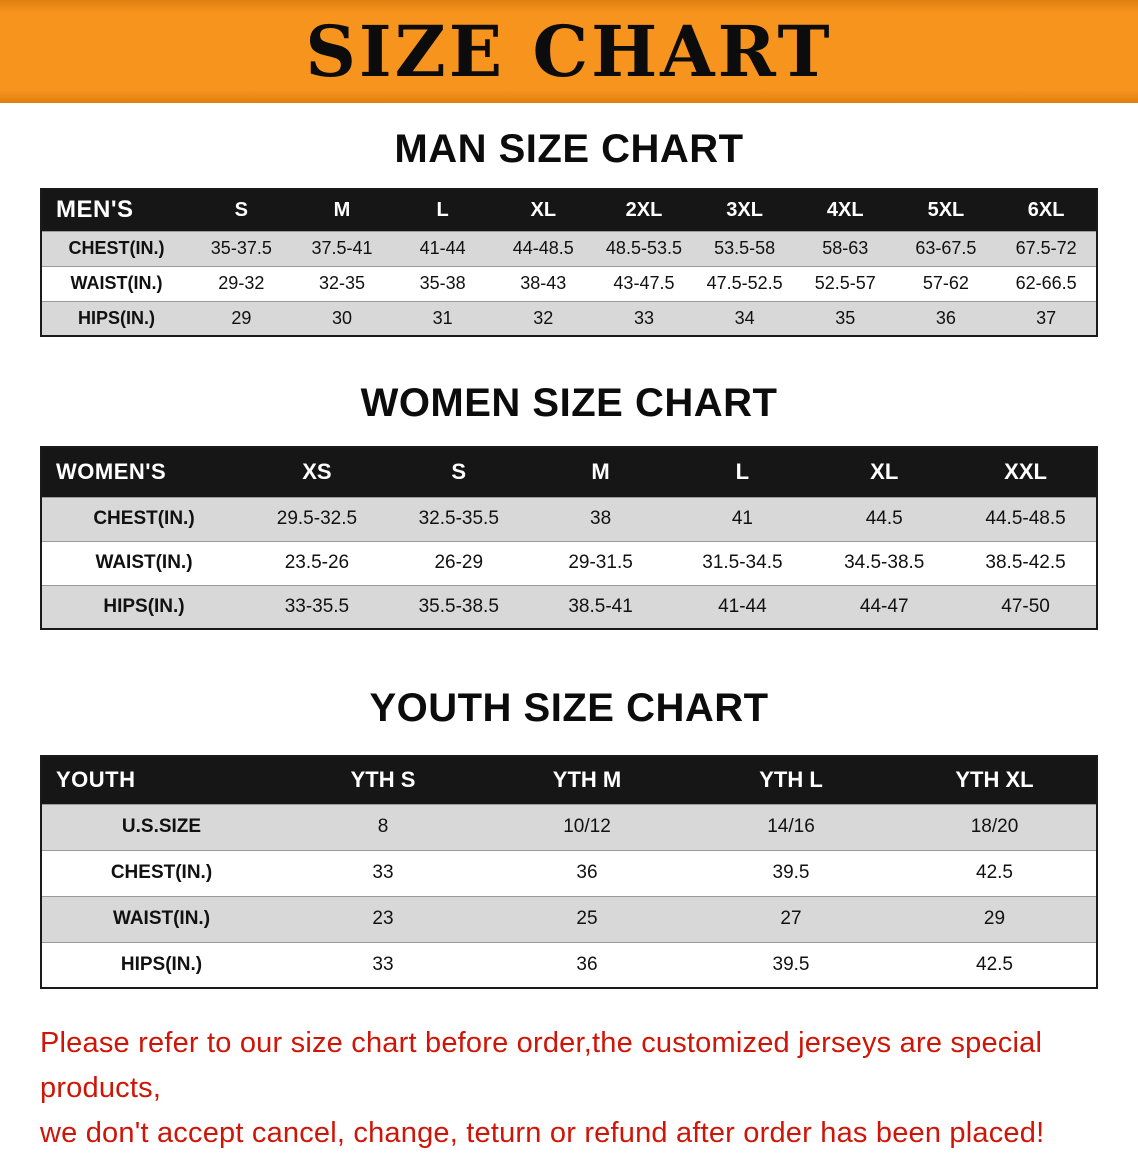 The width and height of the screenshot is (1138, 1156). Describe the element at coordinates (744, 210) in the screenshot. I see `table-size-header: 3XL` at that location.